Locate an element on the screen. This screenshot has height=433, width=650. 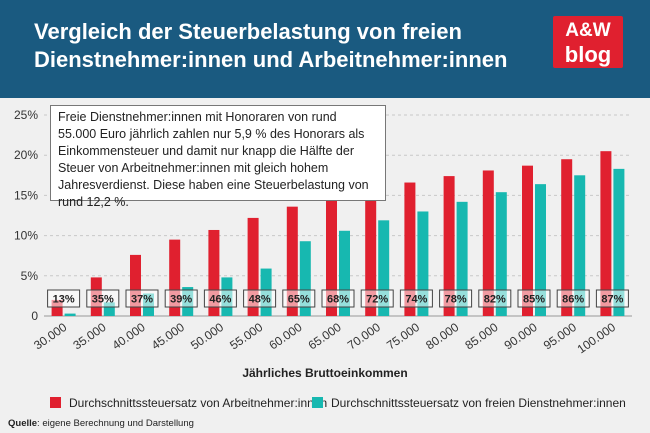
y-tick-label: 25% is located at coordinates (26, 115).